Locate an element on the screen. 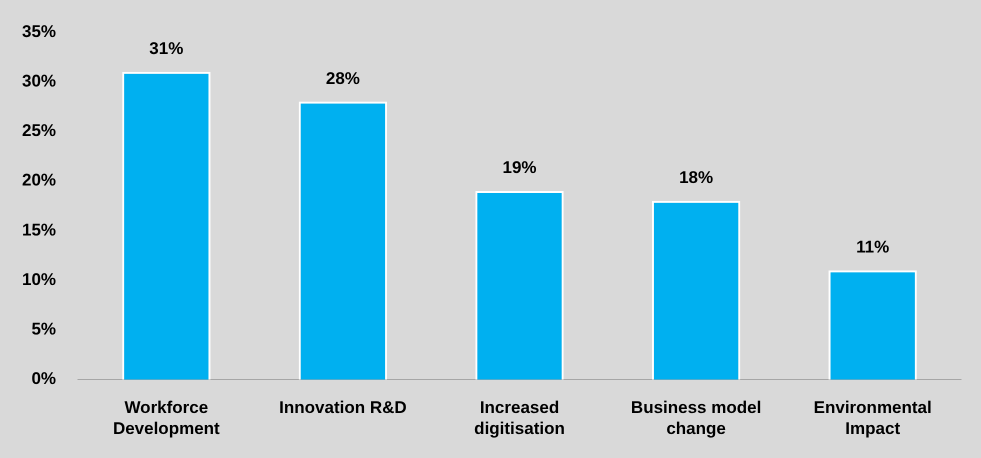 This screenshot has height=458, width=981. data-label: 31% is located at coordinates (166, 48).